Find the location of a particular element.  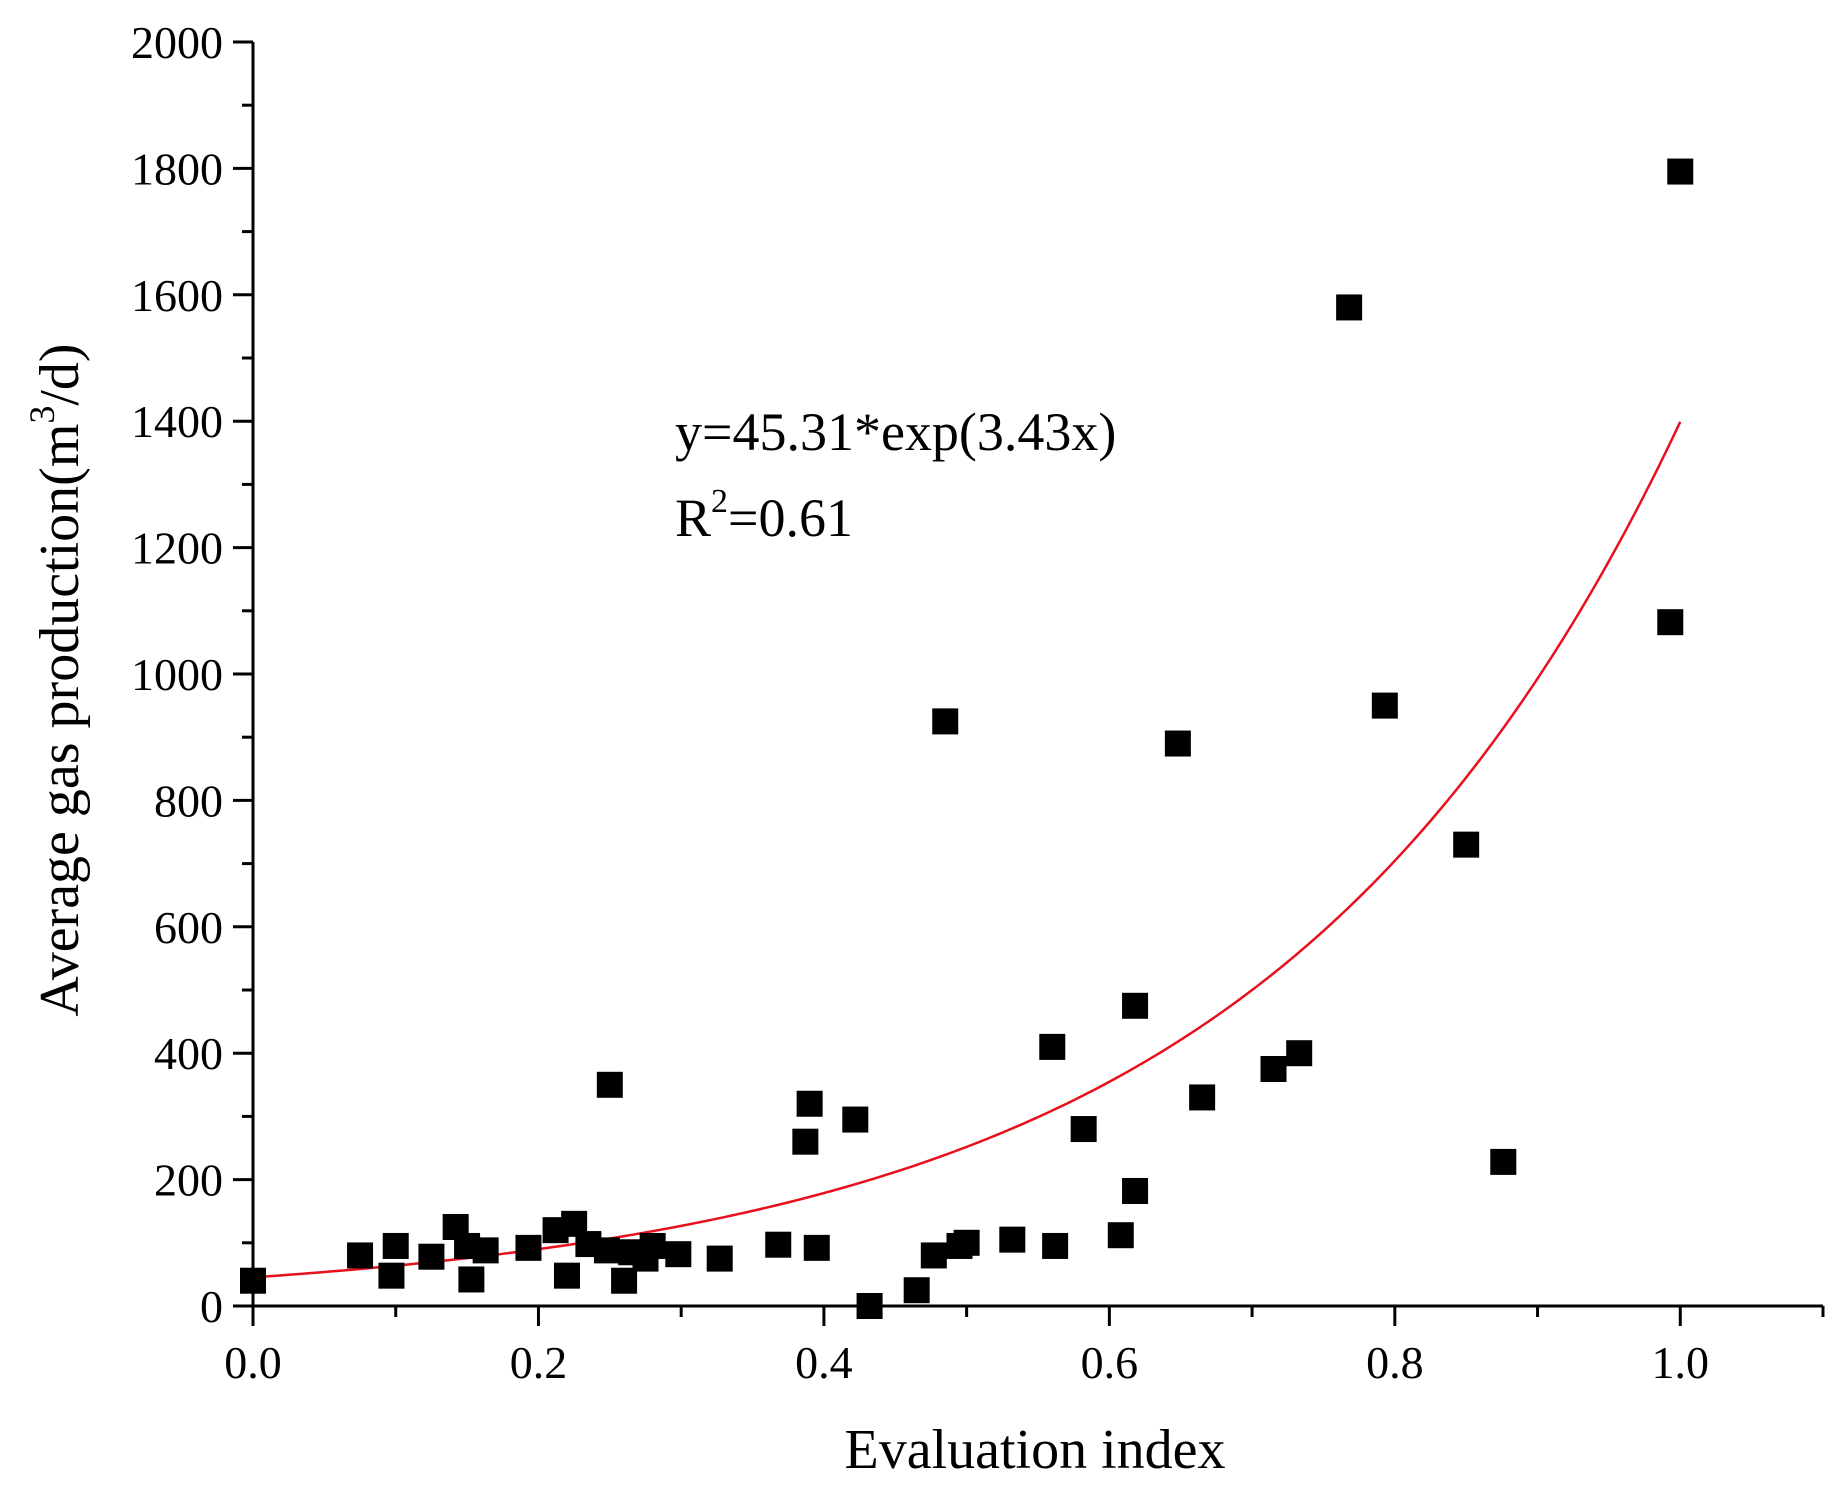

x-tick-label: 0.6 is located at coordinates (1110, 1362).